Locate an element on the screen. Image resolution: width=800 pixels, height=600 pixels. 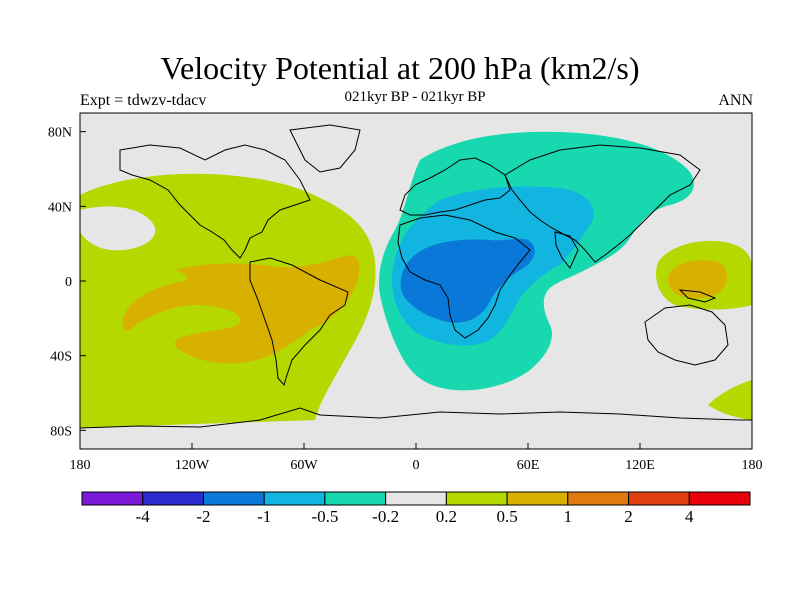
coast-india is located at coordinates (566, 250).